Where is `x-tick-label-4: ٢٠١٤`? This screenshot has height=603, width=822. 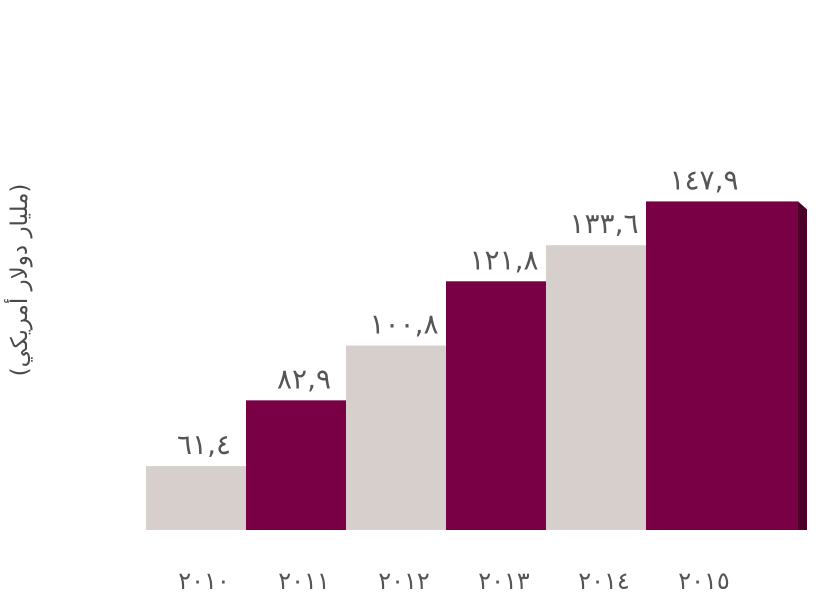
x-tick-label-4: ٢٠١٤ is located at coordinates (604, 581).